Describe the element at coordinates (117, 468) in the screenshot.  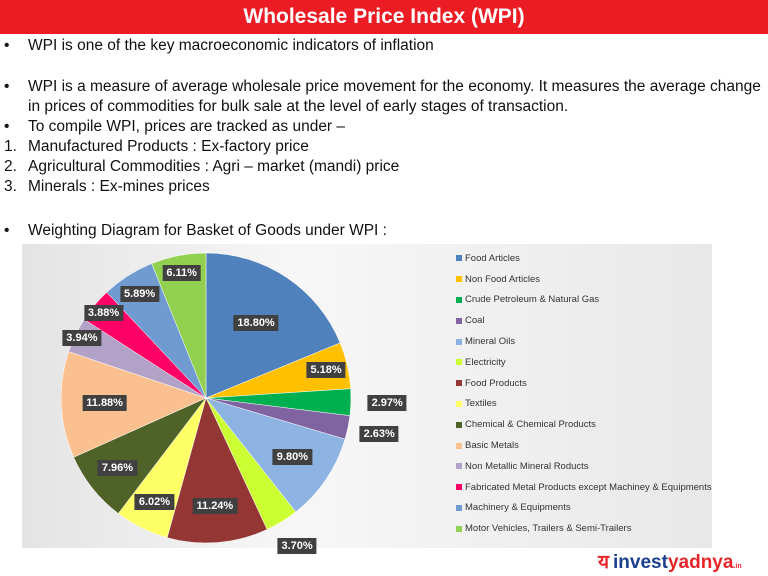
I see `data-label: 7.96%` at that location.